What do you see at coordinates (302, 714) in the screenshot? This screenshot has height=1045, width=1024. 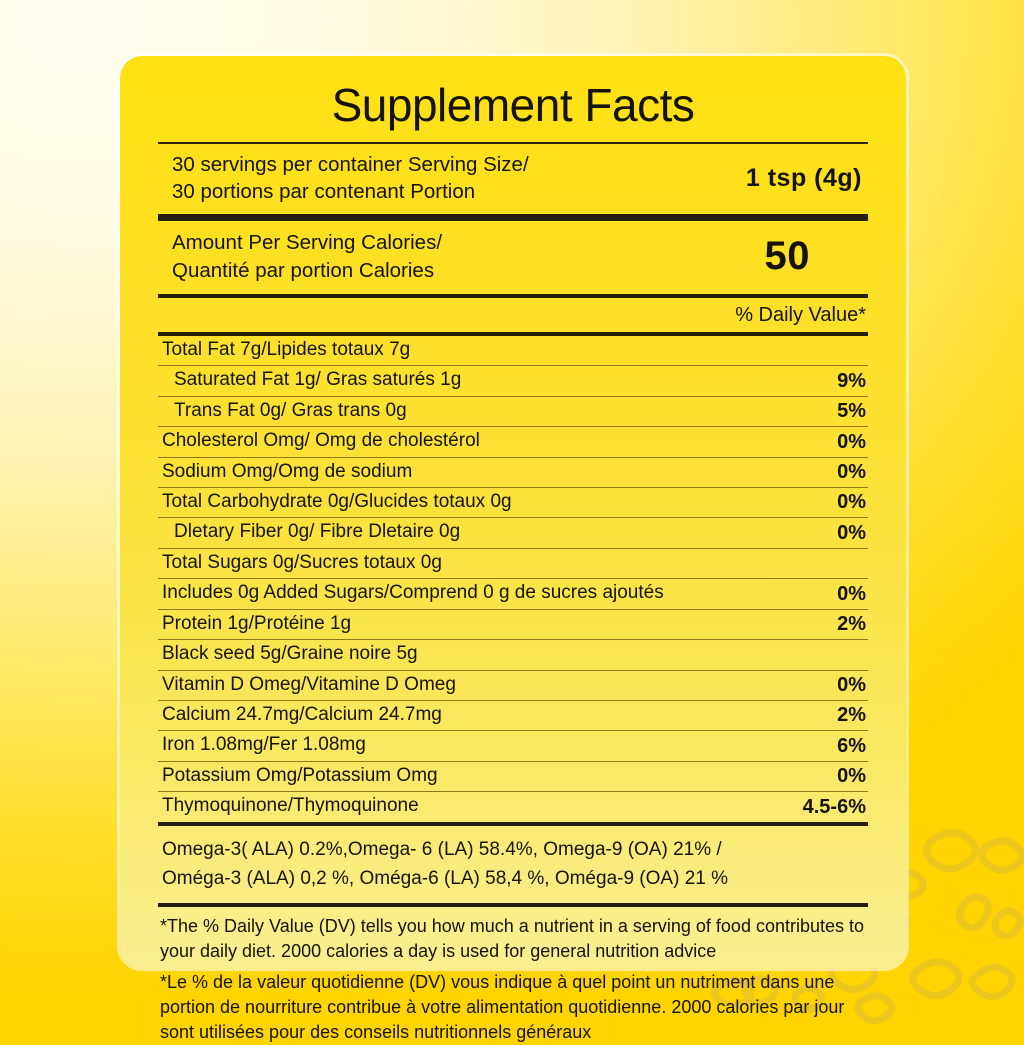 I see `nutrient-name: Calcium 24.7mg/Calcium 24.7mg` at bounding box center [302, 714].